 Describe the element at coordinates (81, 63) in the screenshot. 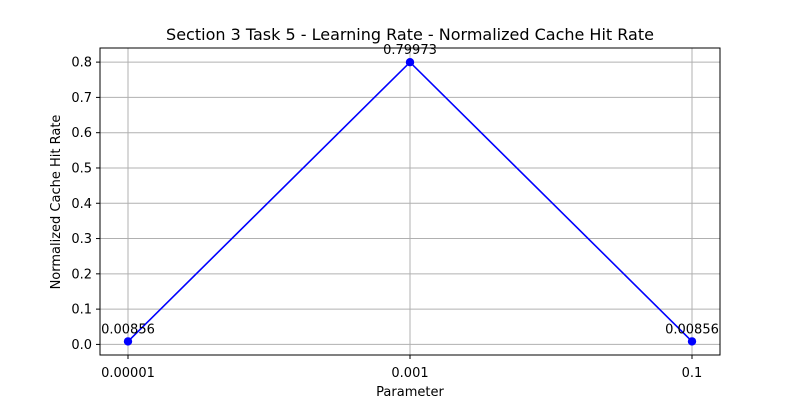

I see `y-tick-label: 0.8` at that location.